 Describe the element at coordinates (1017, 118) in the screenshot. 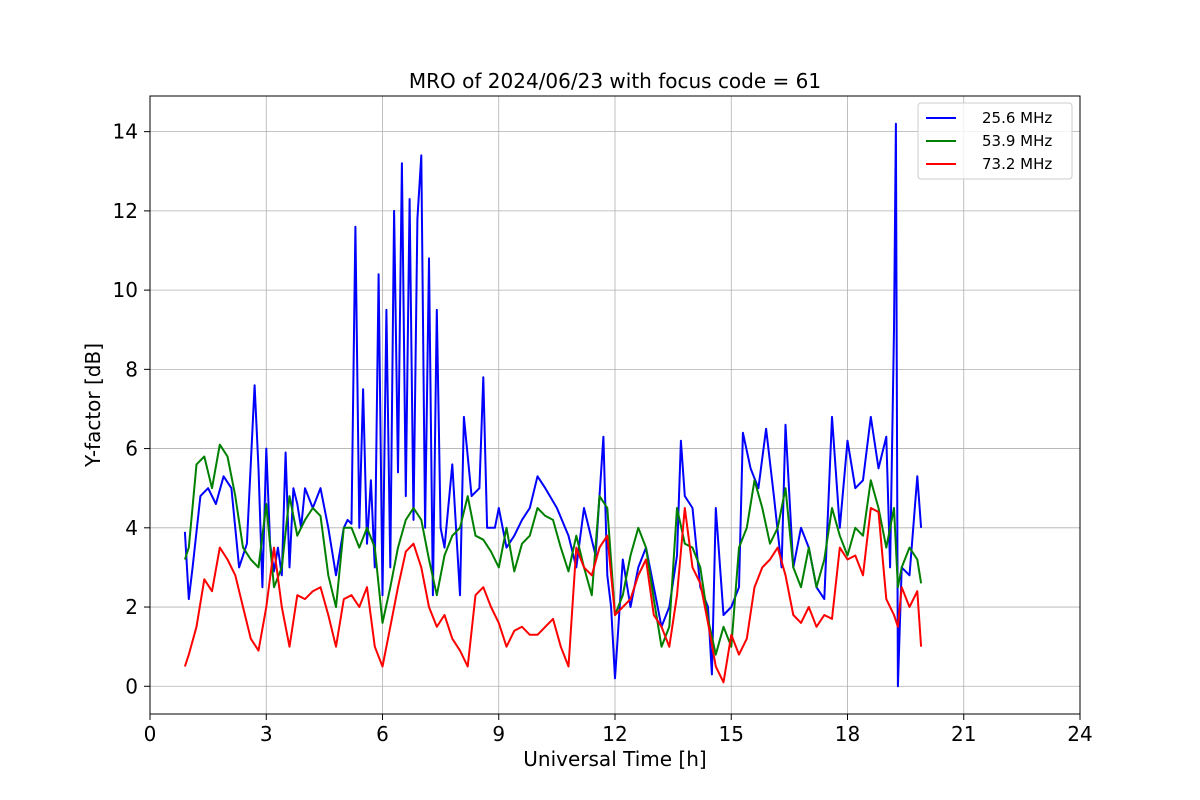

I see `legend-label-25-6: 25.6 MHz` at that location.